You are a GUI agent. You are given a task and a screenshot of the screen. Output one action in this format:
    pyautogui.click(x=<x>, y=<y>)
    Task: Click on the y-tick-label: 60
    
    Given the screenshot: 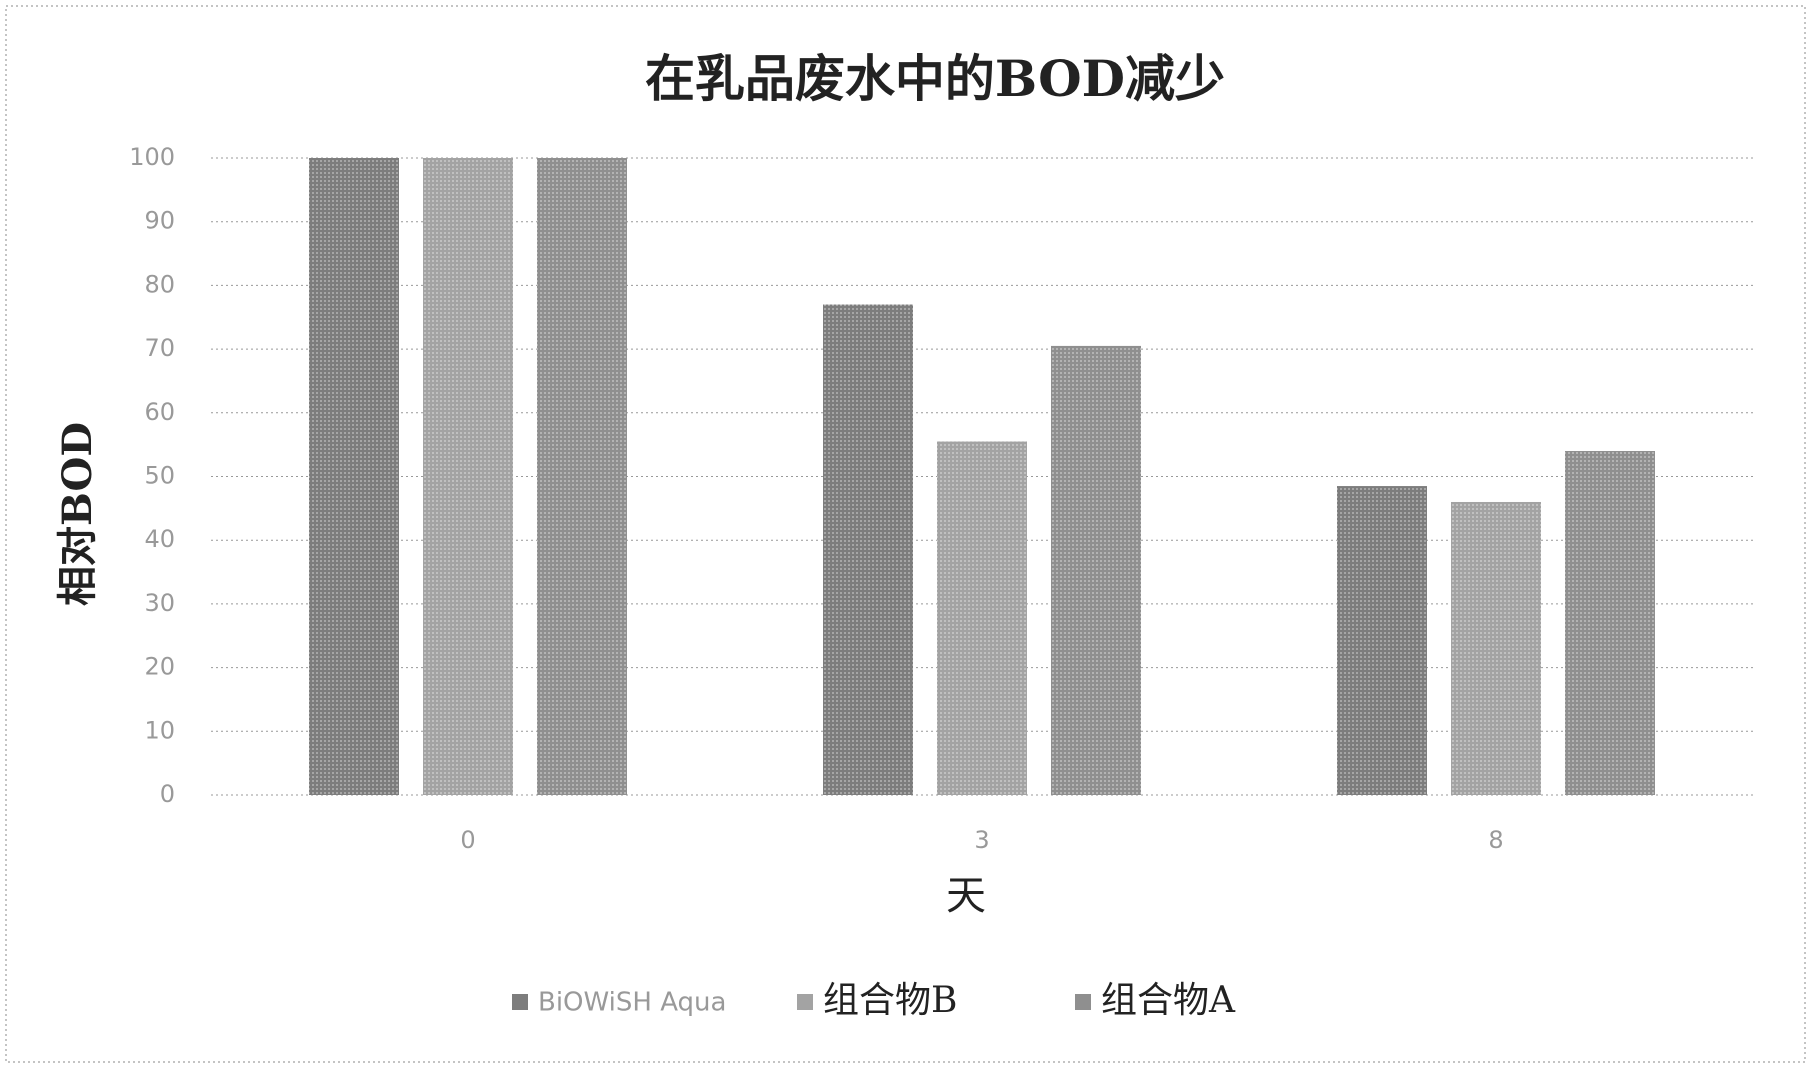 What is the action you would take?
    pyautogui.click(x=159, y=412)
    